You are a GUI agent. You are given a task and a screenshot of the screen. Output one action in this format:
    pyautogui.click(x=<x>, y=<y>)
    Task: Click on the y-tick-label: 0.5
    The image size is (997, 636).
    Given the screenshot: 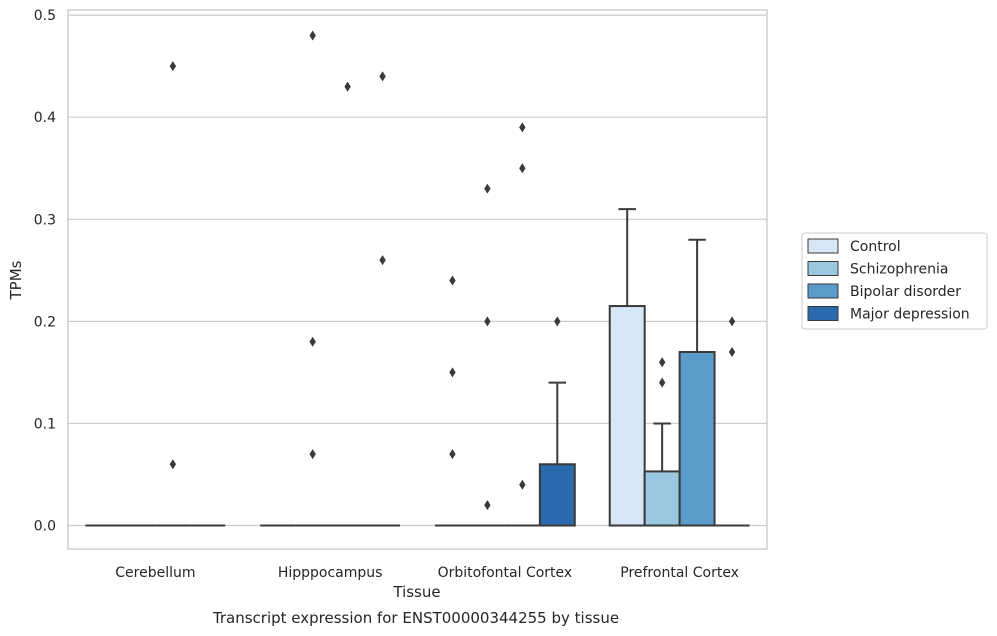 What is the action you would take?
    pyautogui.click(x=45, y=16)
    